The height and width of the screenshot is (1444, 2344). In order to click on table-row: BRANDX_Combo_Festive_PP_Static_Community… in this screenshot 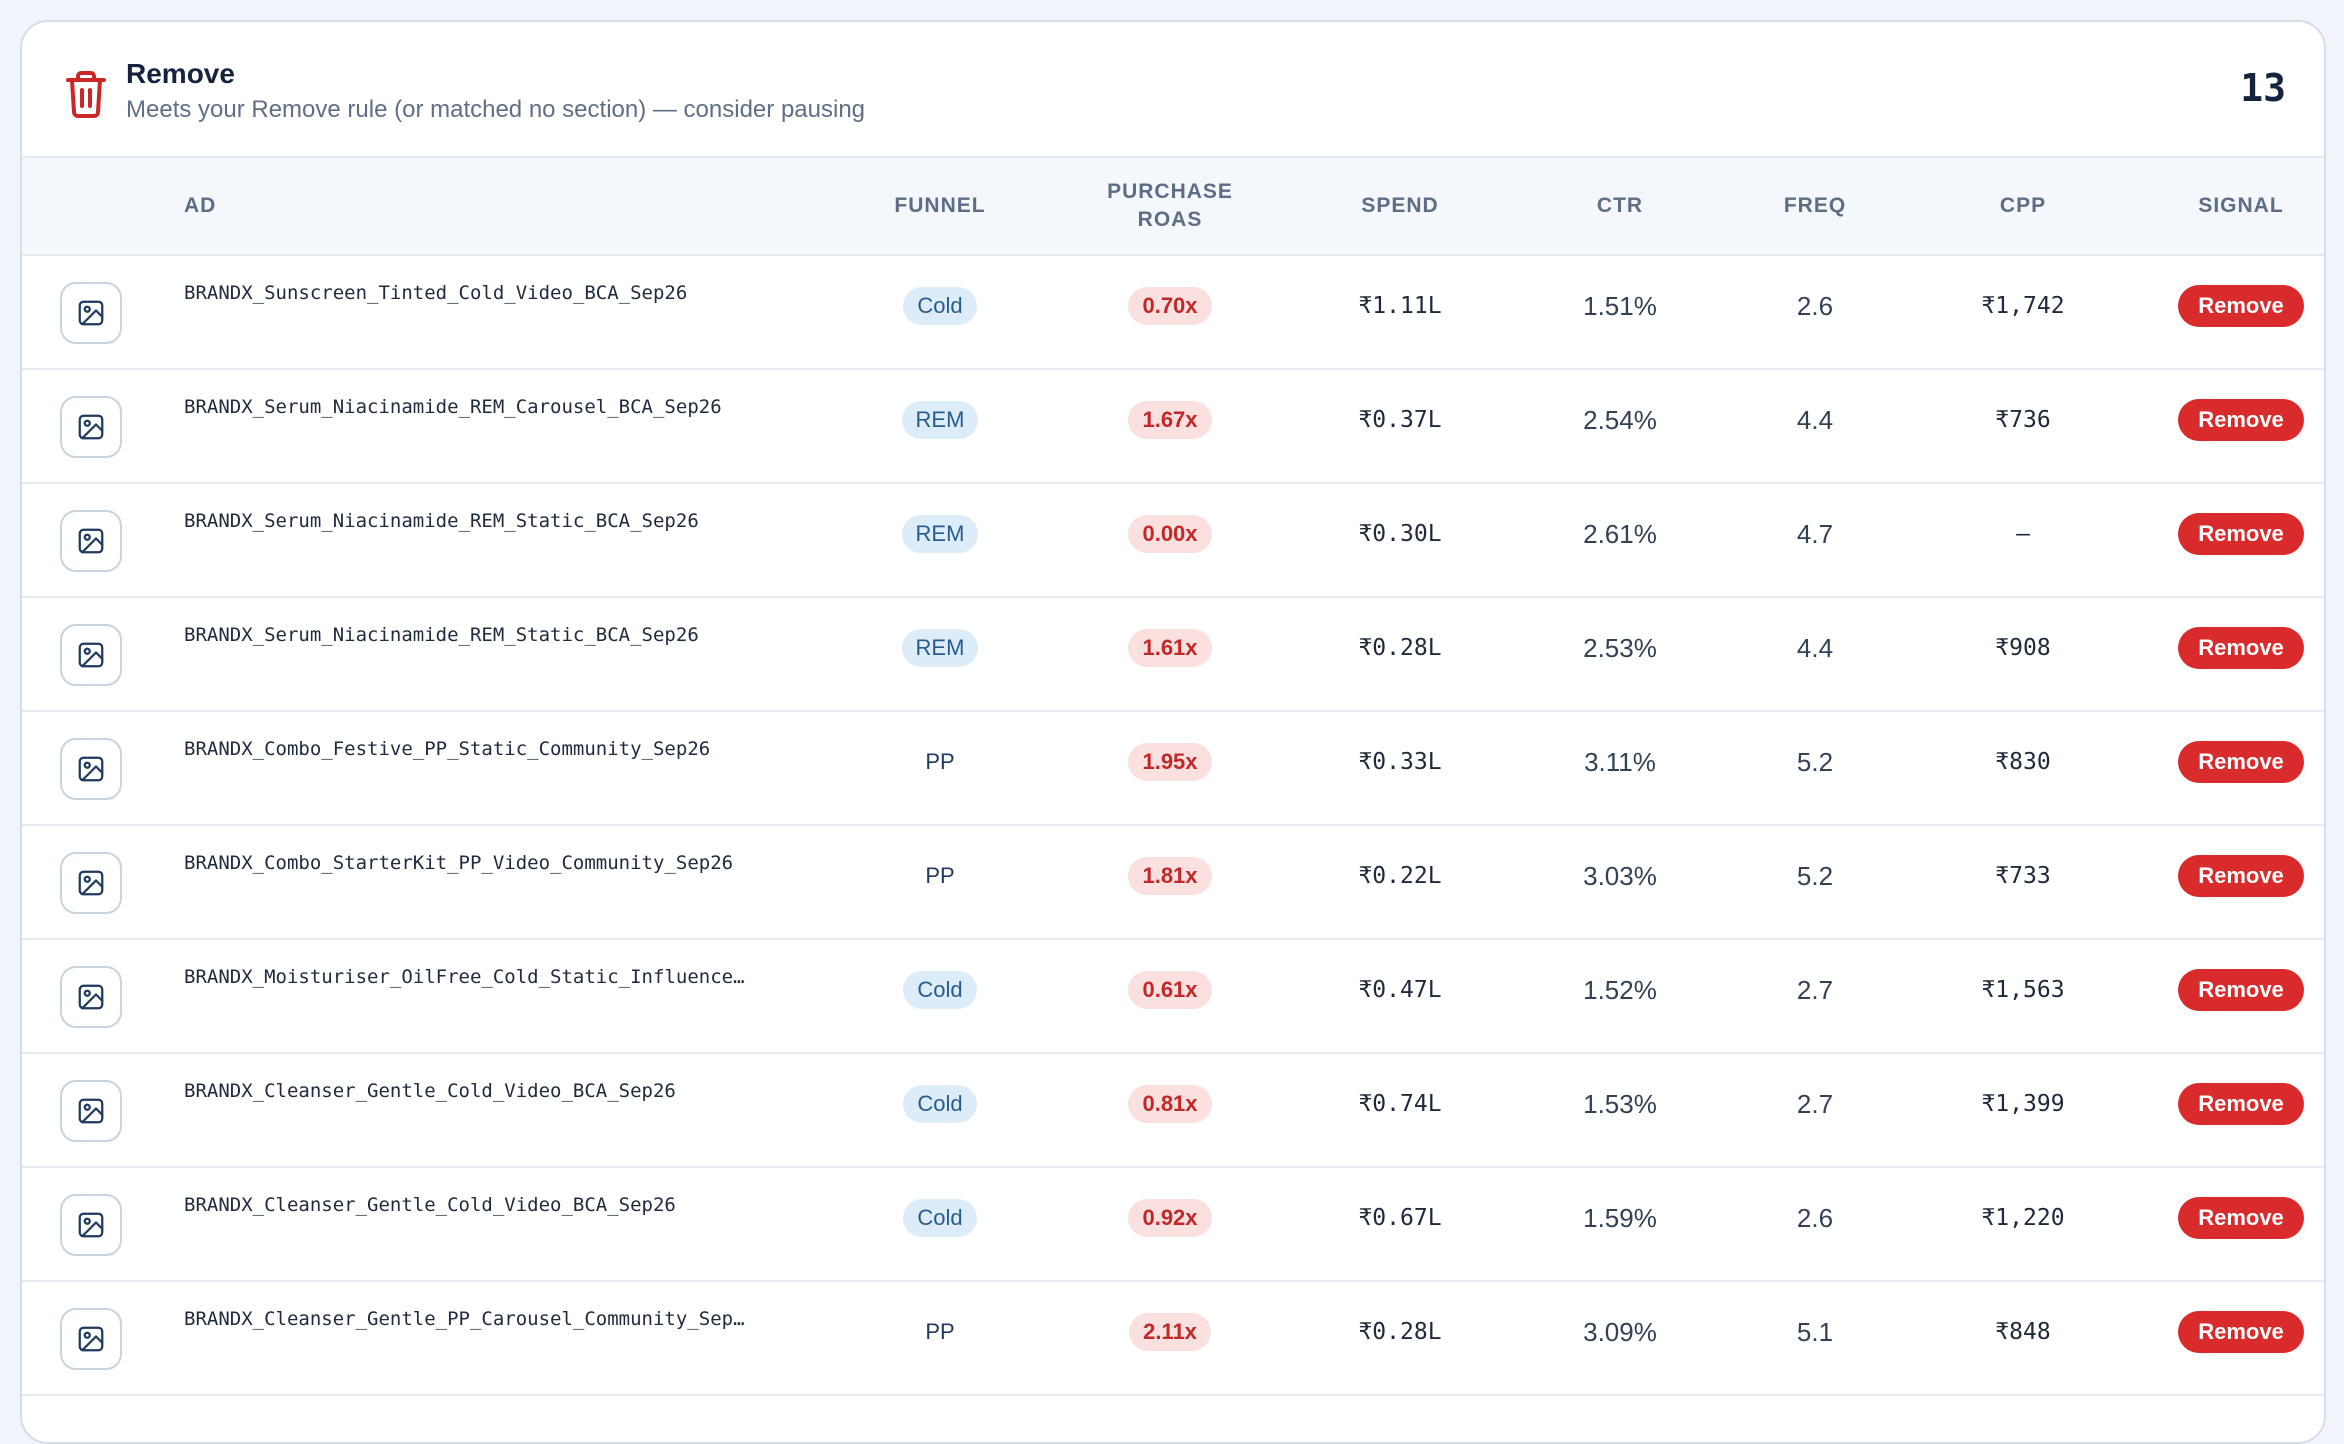, I will do `click(1173, 769)`.